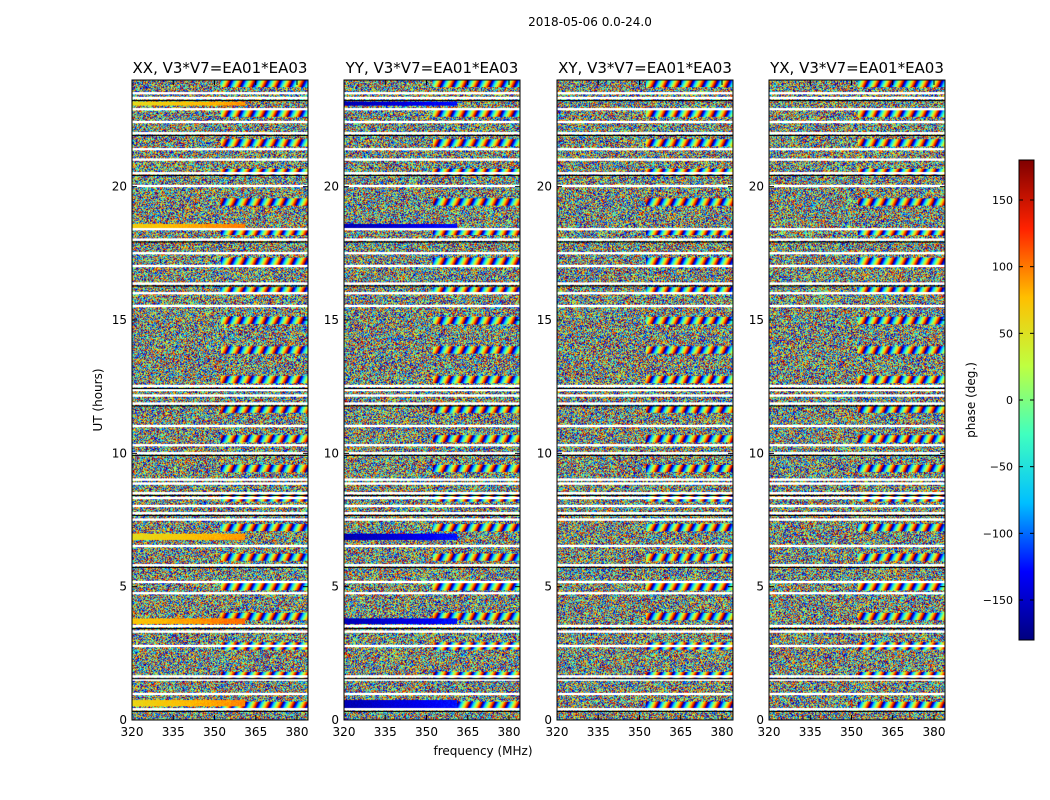 This screenshot has height=800, width=1050. I want to click on colorbar-ticks: 150 100 50 0 −50 −100 −150, so click(1008, 400).